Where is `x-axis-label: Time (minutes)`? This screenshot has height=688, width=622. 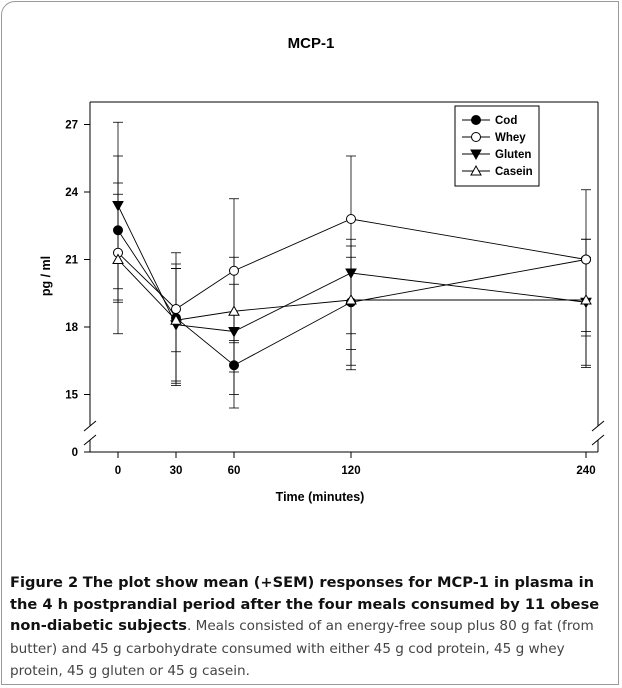 x-axis-label: Time (minutes) is located at coordinates (320, 497).